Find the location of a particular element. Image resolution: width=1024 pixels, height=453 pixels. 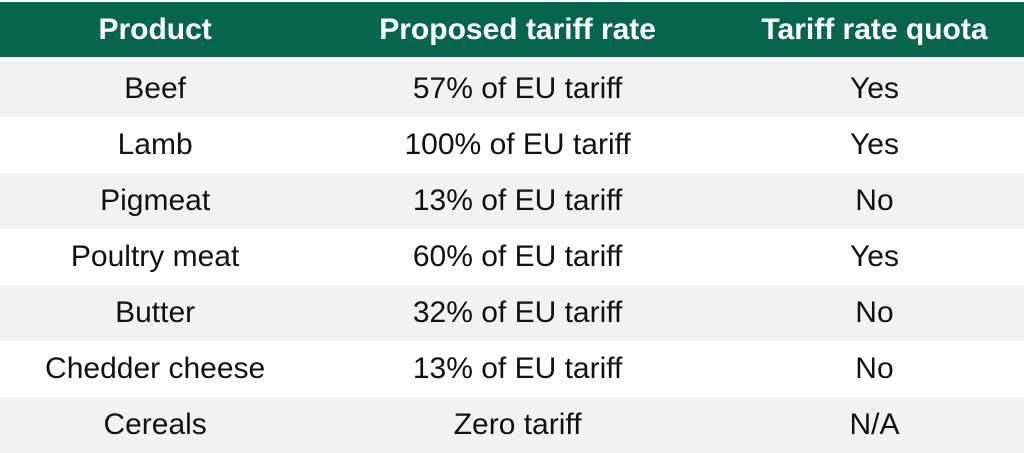

table-row-beef: Beef 57% of EU tariff Yes is located at coordinates (512, 89).